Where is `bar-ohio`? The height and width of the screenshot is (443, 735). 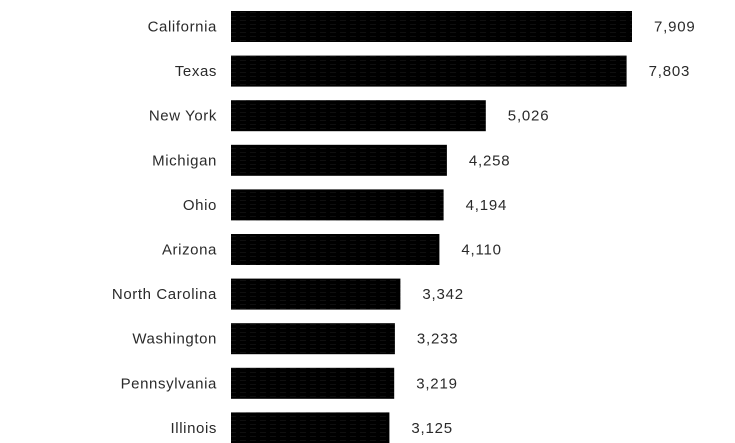 bar-ohio is located at coordinates (337, 205).